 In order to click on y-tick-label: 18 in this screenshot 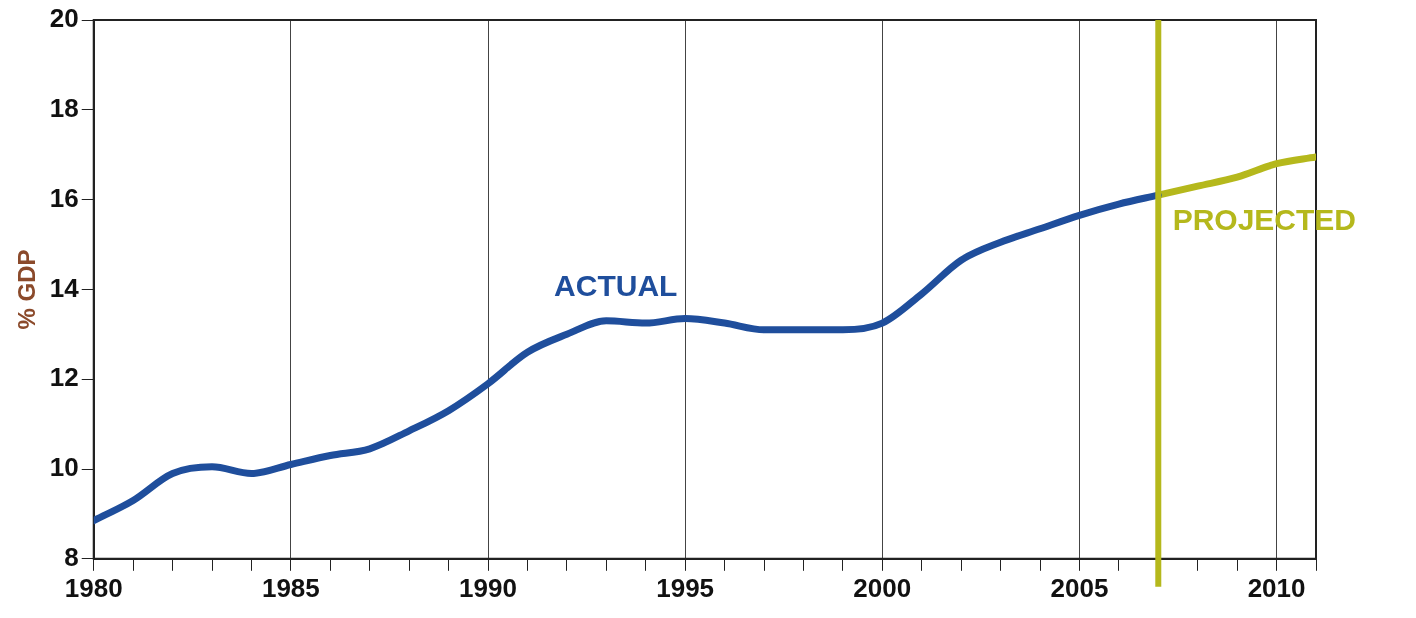, I will do `click(64, 107)`.